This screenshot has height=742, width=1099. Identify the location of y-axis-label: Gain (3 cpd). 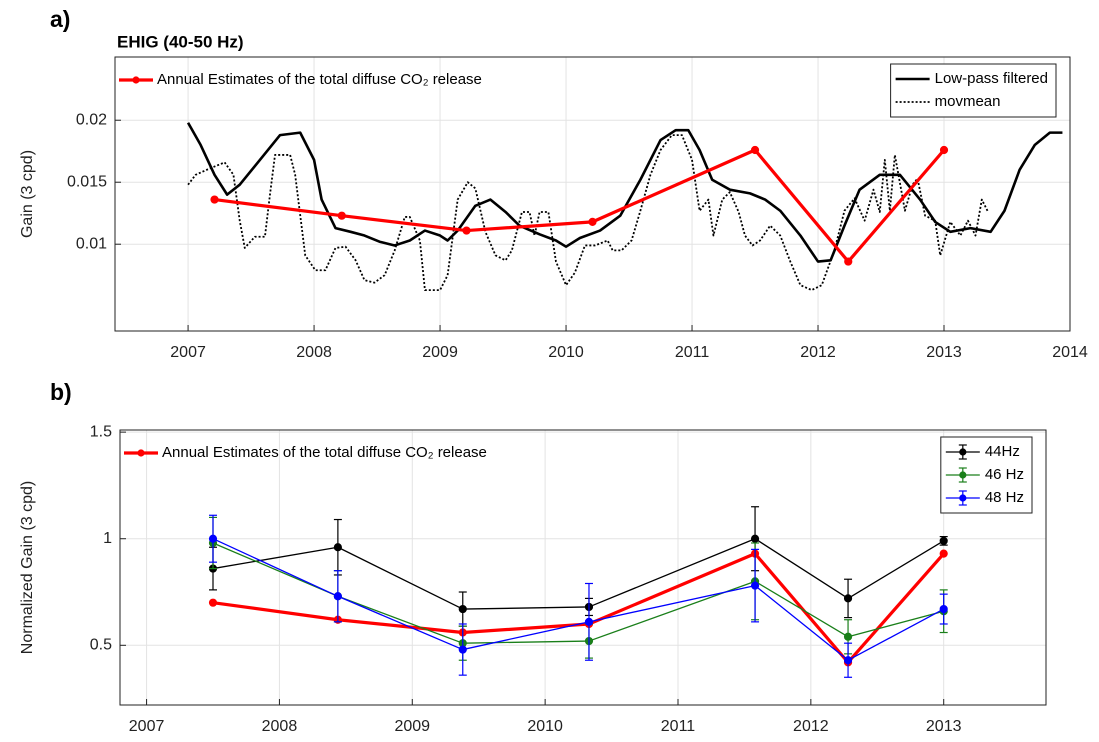
(27, 194).